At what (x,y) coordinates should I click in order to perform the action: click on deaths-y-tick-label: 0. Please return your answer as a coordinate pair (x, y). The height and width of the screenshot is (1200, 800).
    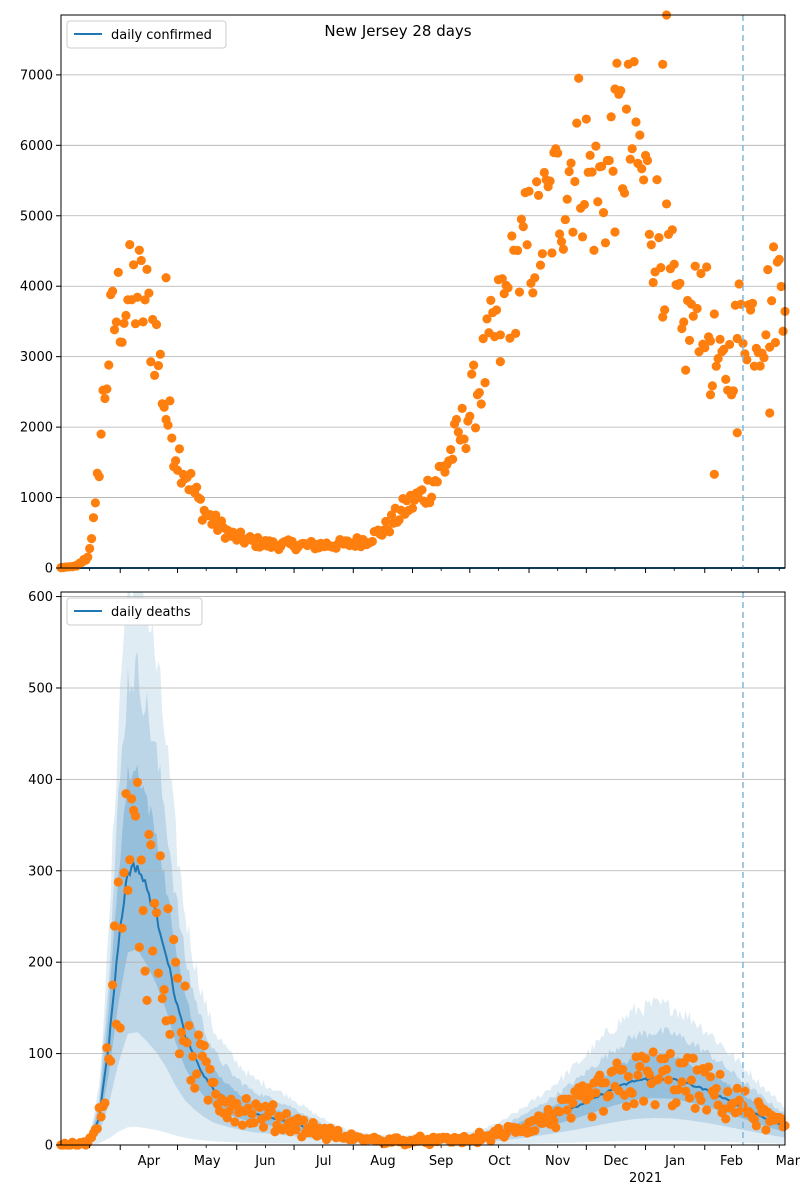
    Looking at the image, I should click on (49, 1146).